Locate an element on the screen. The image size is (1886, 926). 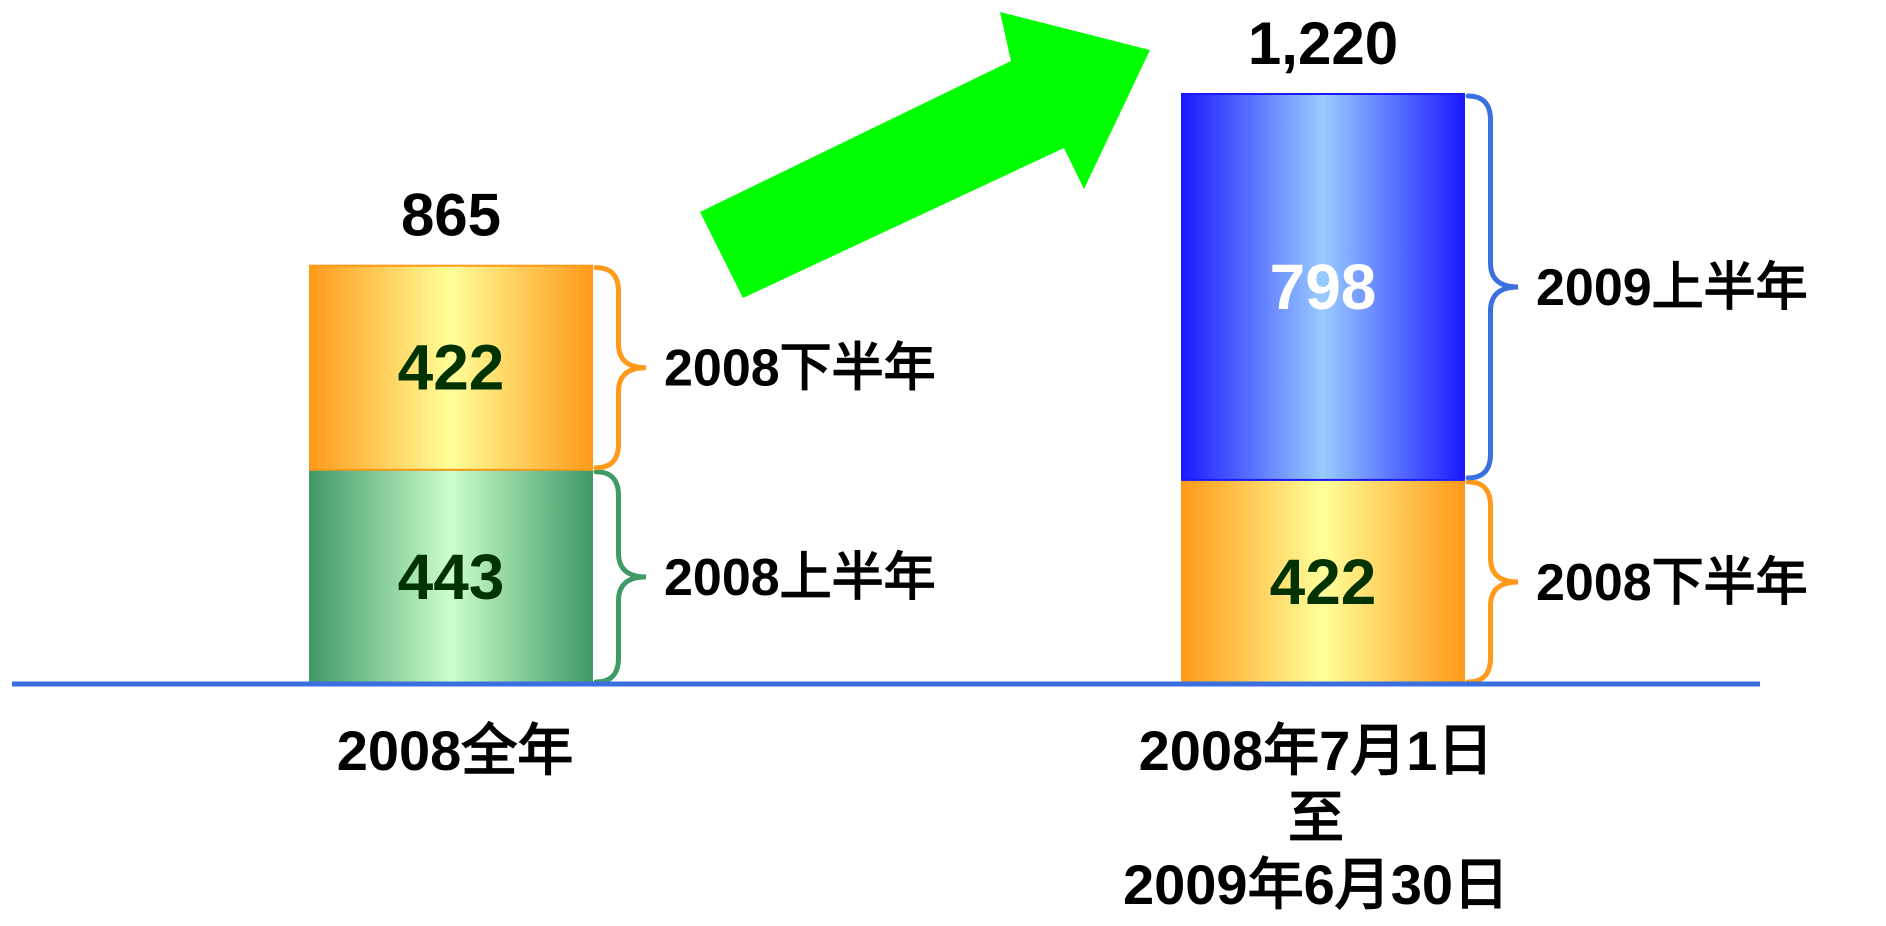
bar-2-segment-2-brace-label: 2009上半年 is located at coordinates (1672, 288).